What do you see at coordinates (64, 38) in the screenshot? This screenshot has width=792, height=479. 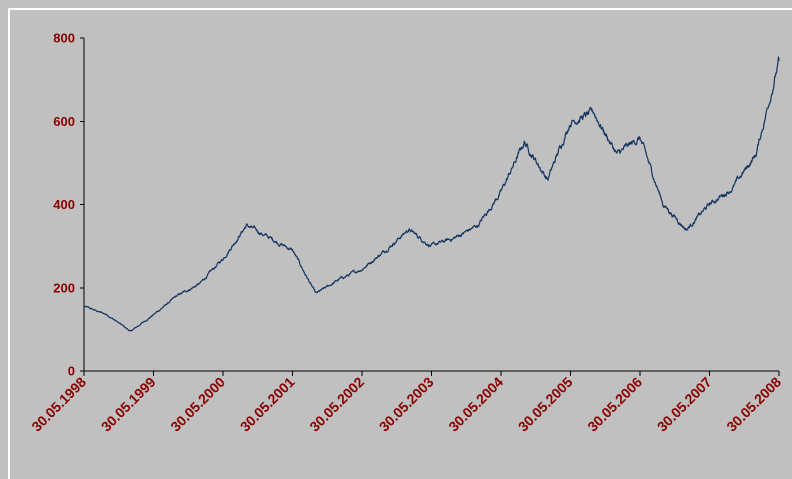 I see `y-tick-label: 800` at bounding box center [64, 38].